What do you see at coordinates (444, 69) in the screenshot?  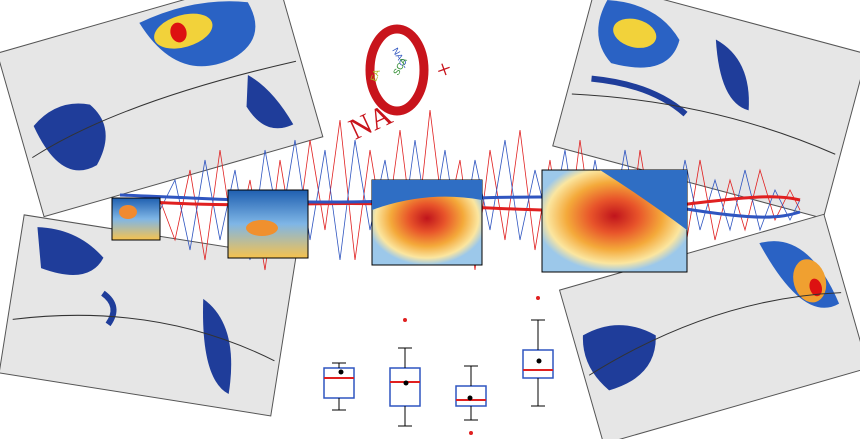 I see `label-sign: +` at bounding box center [444, 69].